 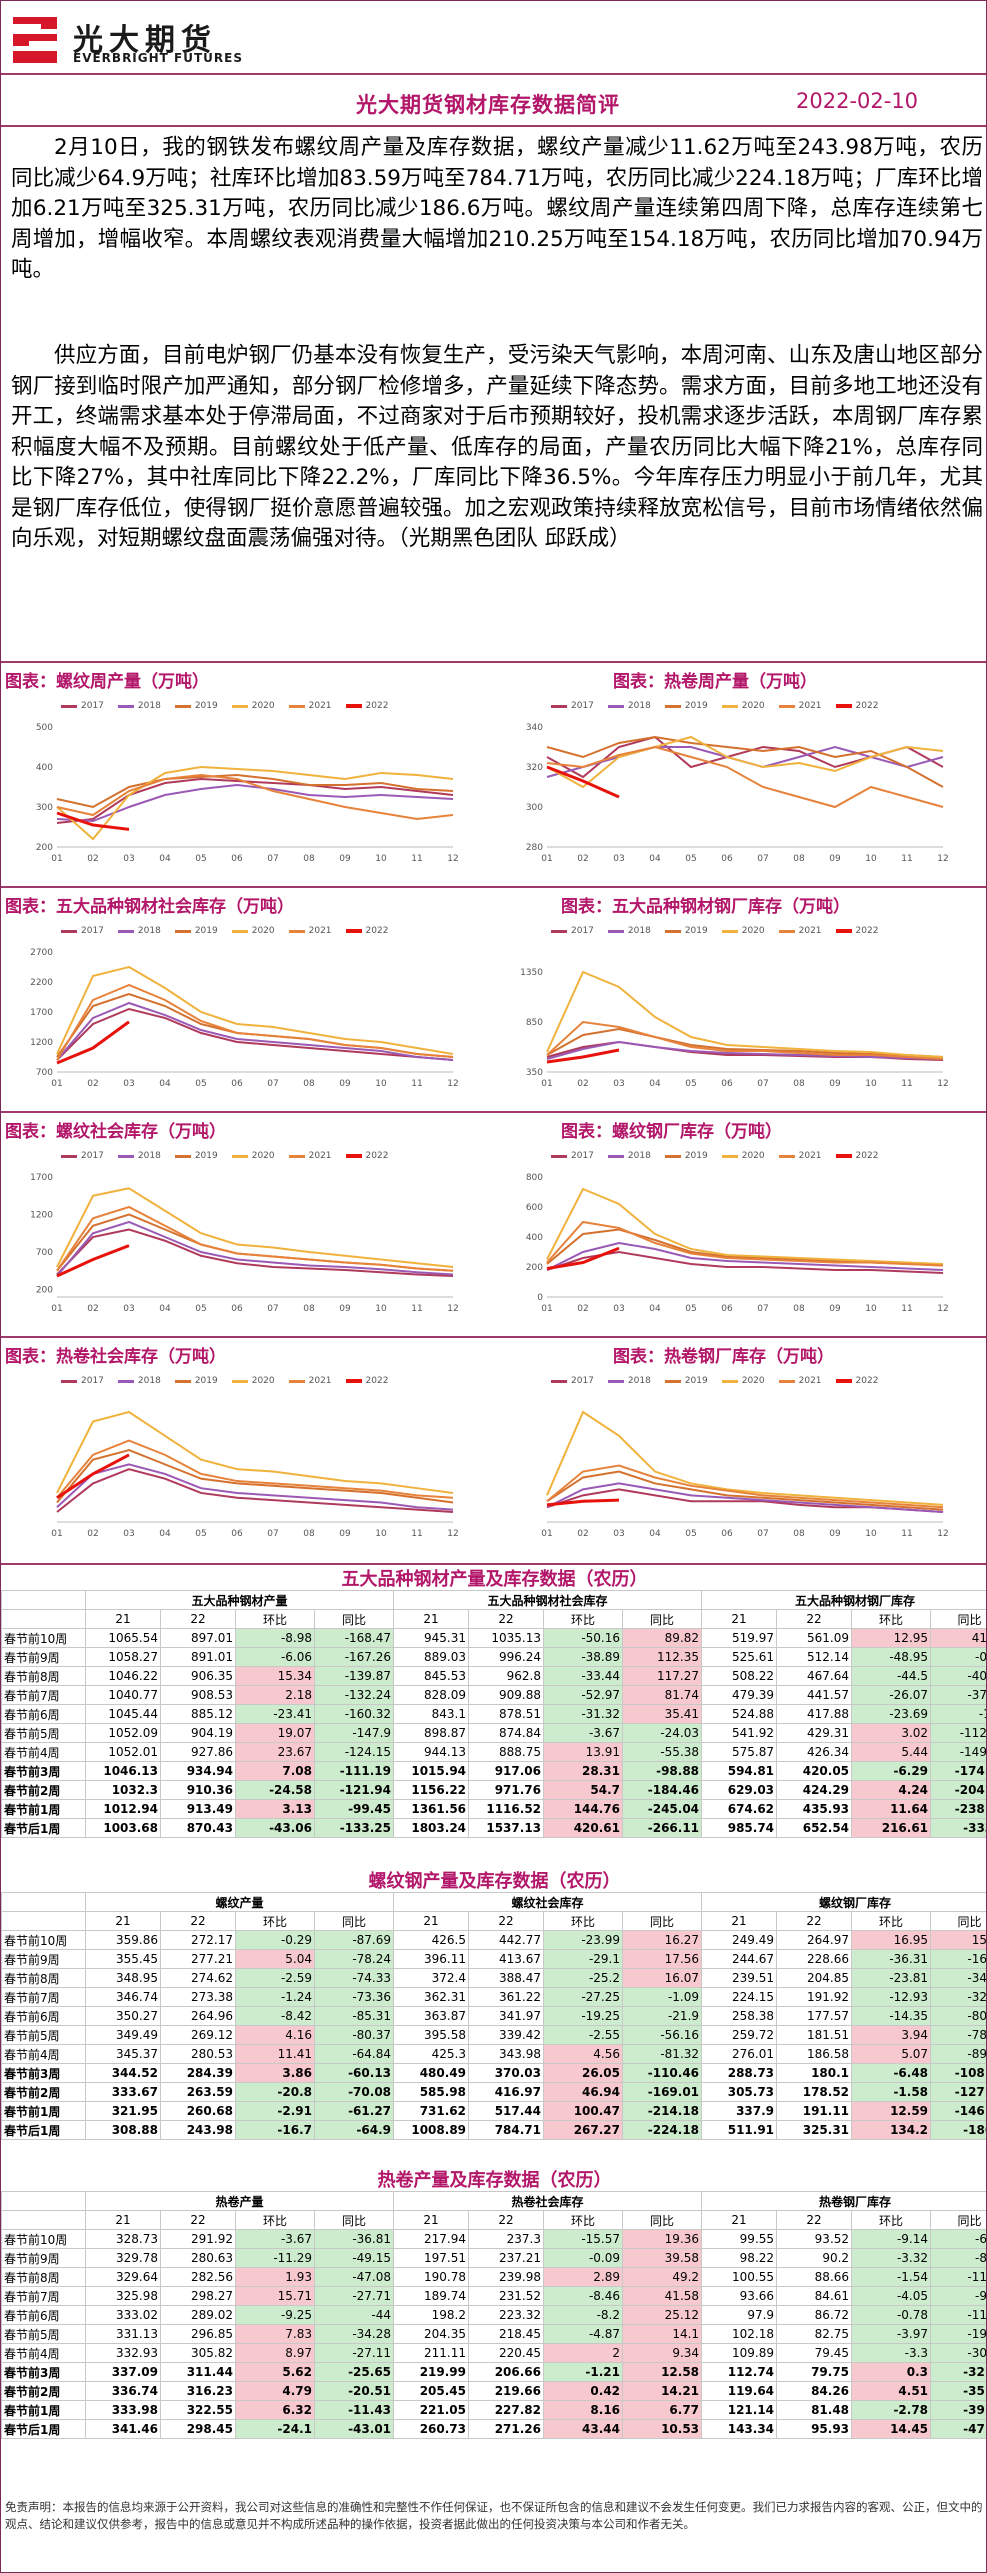 What do you see at coordinates (41, 1043) in the screenshot?
I see `y-tick-label: 1200` at bounding box center [41, 1043].